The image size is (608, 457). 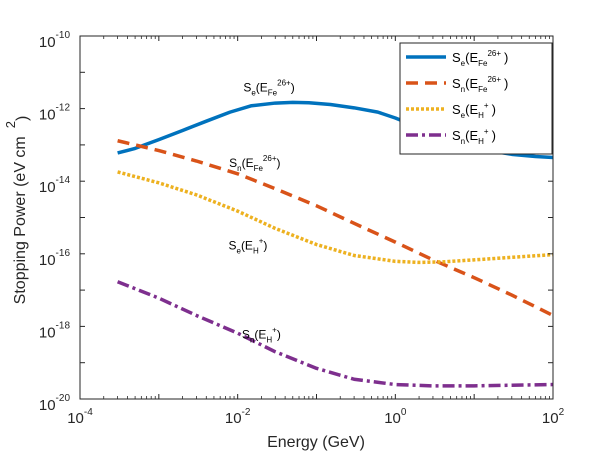 I want to click on x-tick-label: 10⁻², so click(x=238, y=417).